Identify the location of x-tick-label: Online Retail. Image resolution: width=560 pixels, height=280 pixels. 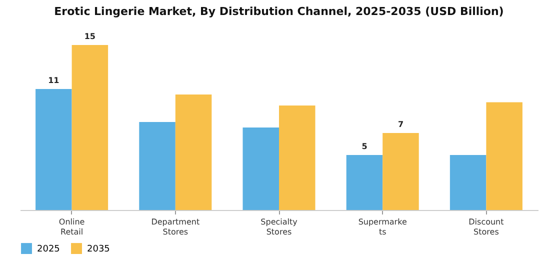
(71, 227).